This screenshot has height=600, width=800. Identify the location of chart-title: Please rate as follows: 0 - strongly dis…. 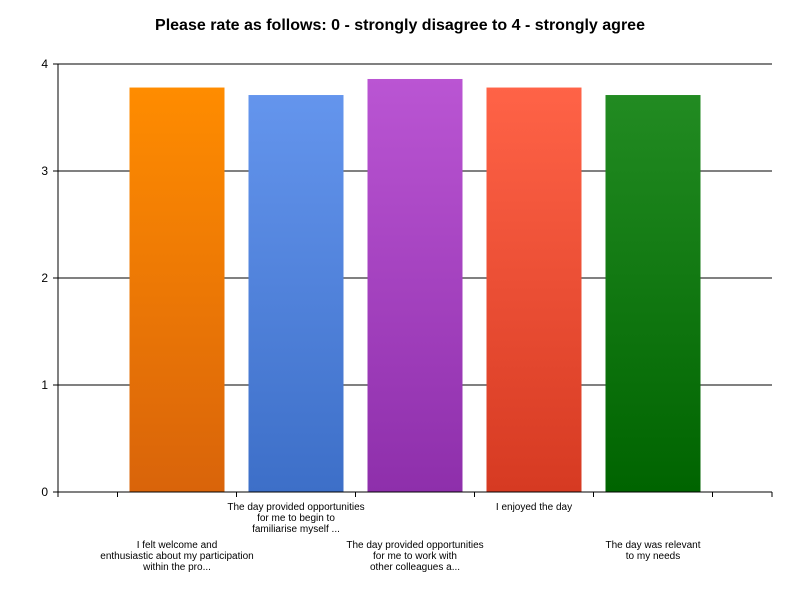
(400, 25).